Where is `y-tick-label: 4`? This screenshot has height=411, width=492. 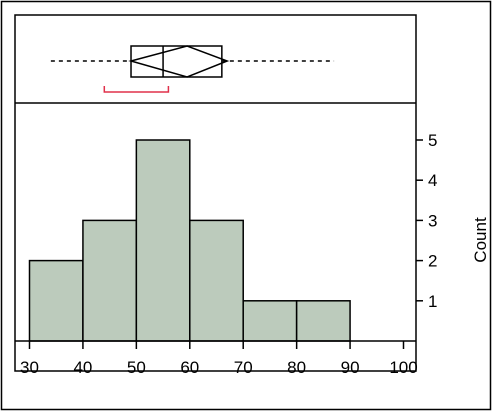 y-tick-label: 4 is located at coordinates (432, 180).